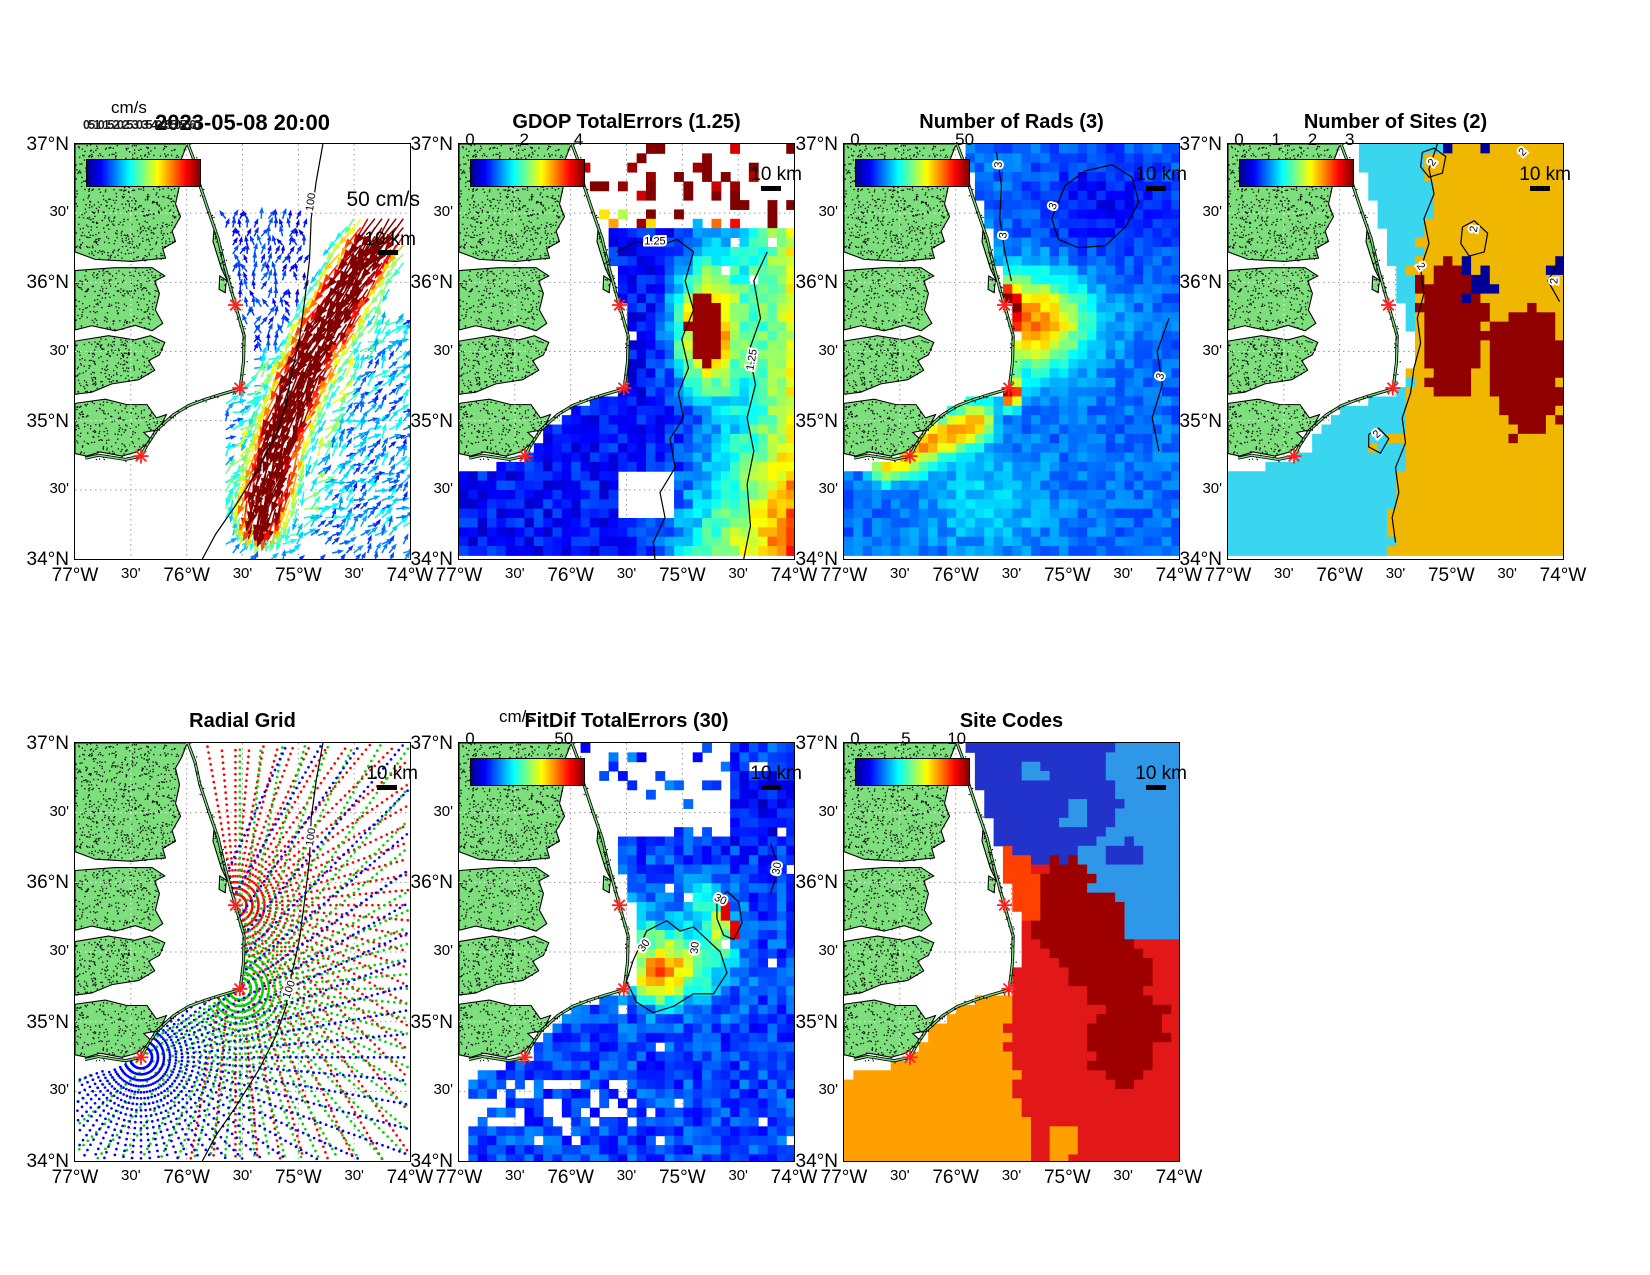 This screenshot has width=1650, height=1275. Describe the element at coordinates (242, 721) in the screenshot. I see `panel-title: Radial Grid` at that location.